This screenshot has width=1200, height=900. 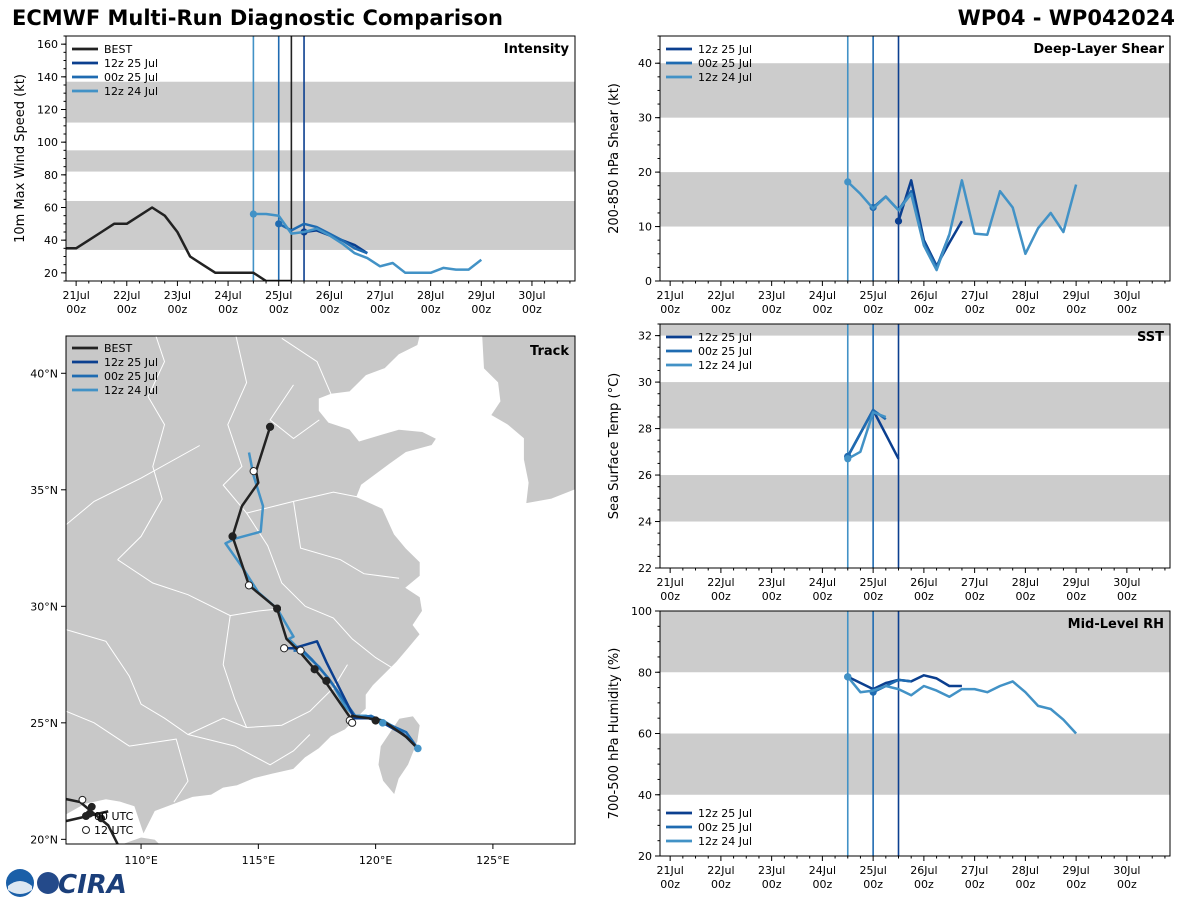 I want to click on x-tick-label-day-intensity: 23Jul, so click(x=177, y=295).